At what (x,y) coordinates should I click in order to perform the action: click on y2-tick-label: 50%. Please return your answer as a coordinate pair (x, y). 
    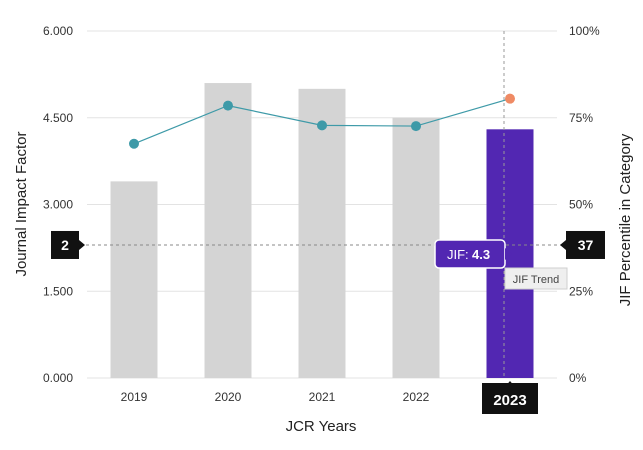
    Looking at the image, I should click on (581, 205).